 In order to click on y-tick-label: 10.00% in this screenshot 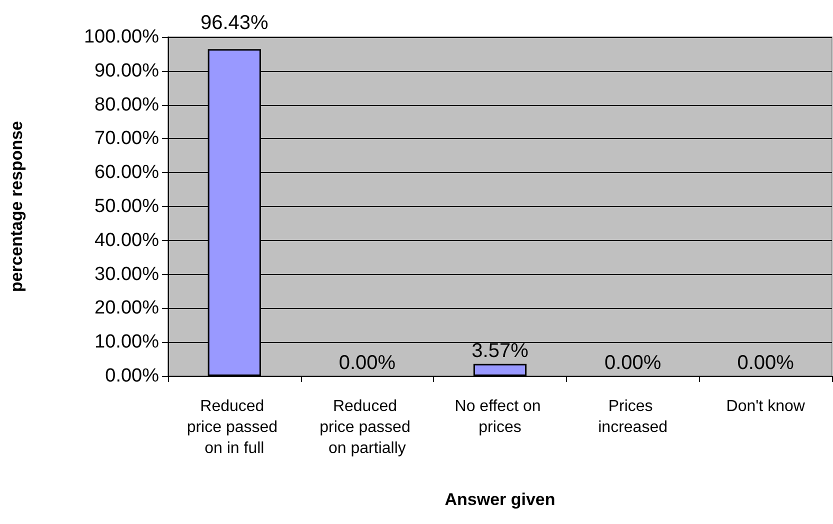, I will do `click(127, 342)`.